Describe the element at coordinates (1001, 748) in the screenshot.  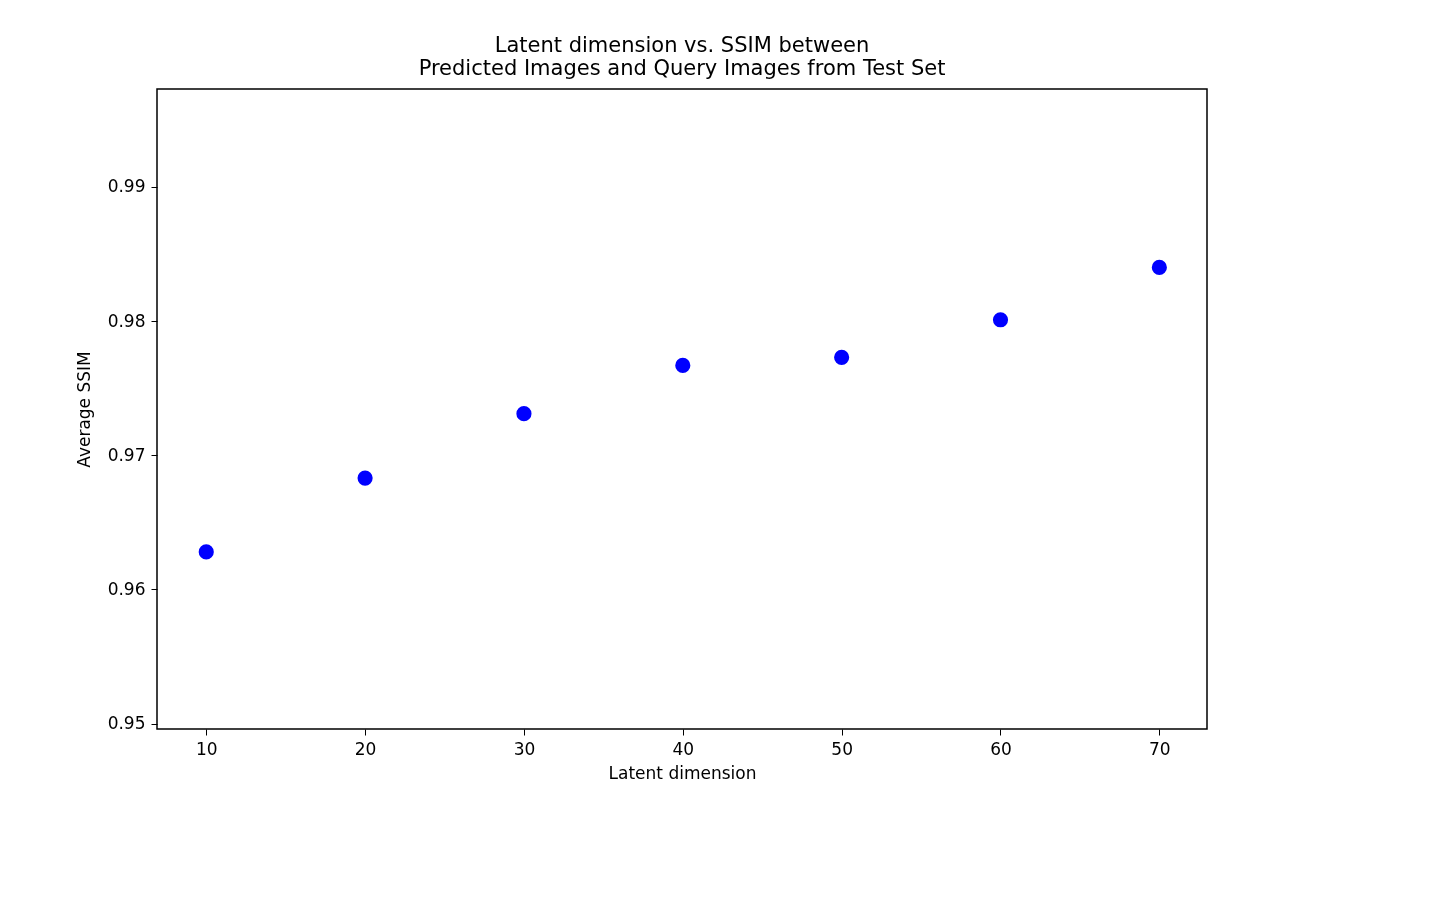
I see `x-tick-label: 60` at that location.